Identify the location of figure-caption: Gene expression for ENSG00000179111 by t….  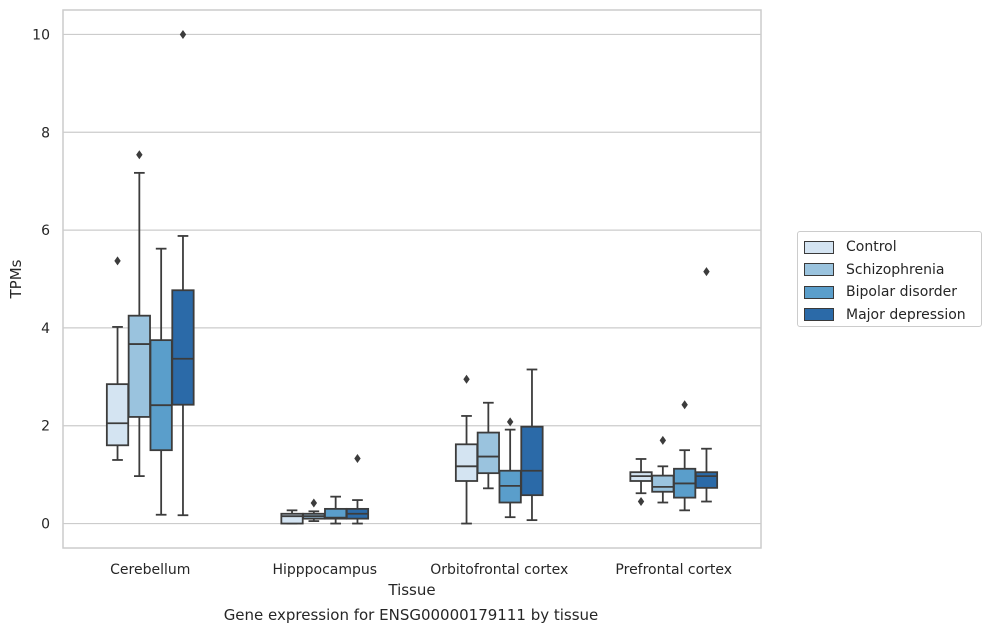
(411, 615).